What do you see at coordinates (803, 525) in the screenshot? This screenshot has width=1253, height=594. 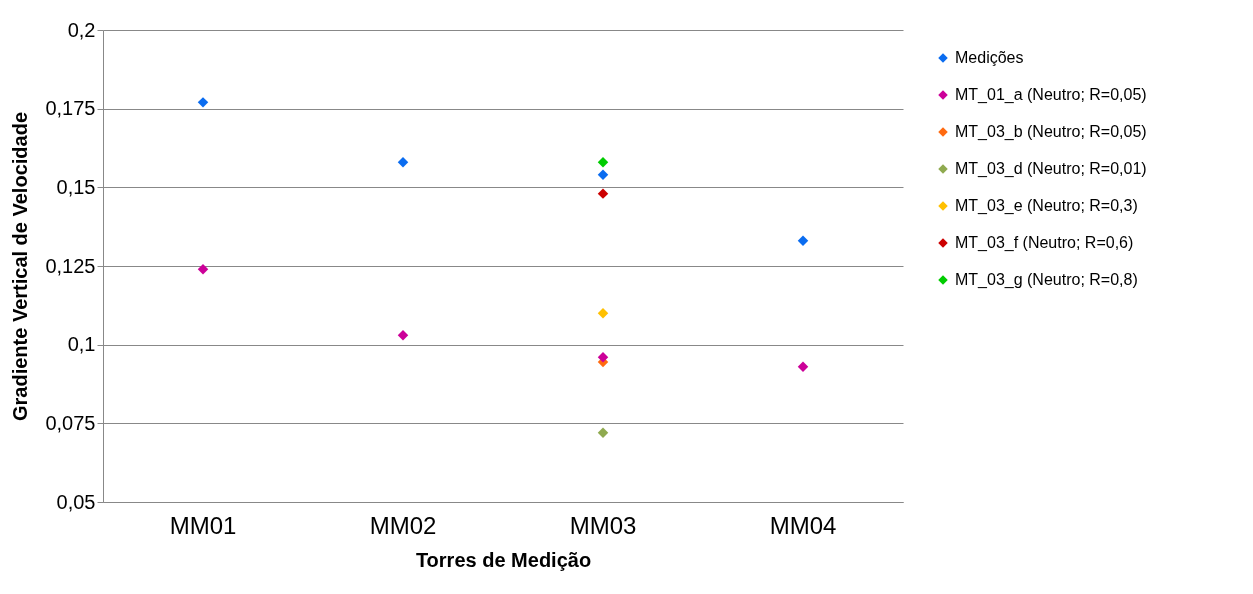 I see `x-tick-label: MM04` at bounding box center [803, 525].